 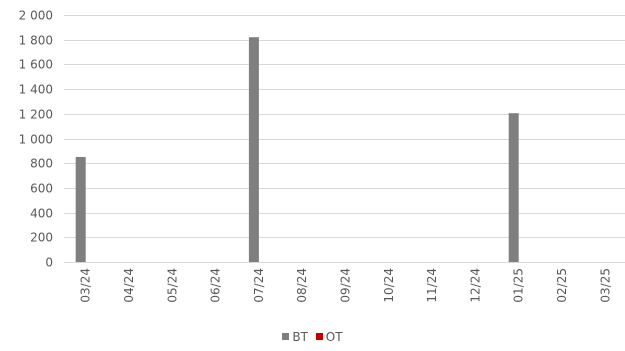 What do you see at coordinates (605, 285) in the screenshot?
I see `x-tick-label: 03/25` at bounding box center [605, 285].